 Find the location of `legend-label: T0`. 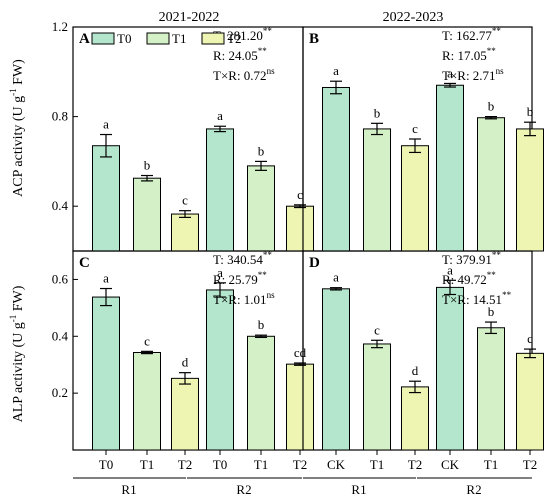

legend-label: T0 is located at coordinates (124, 38).